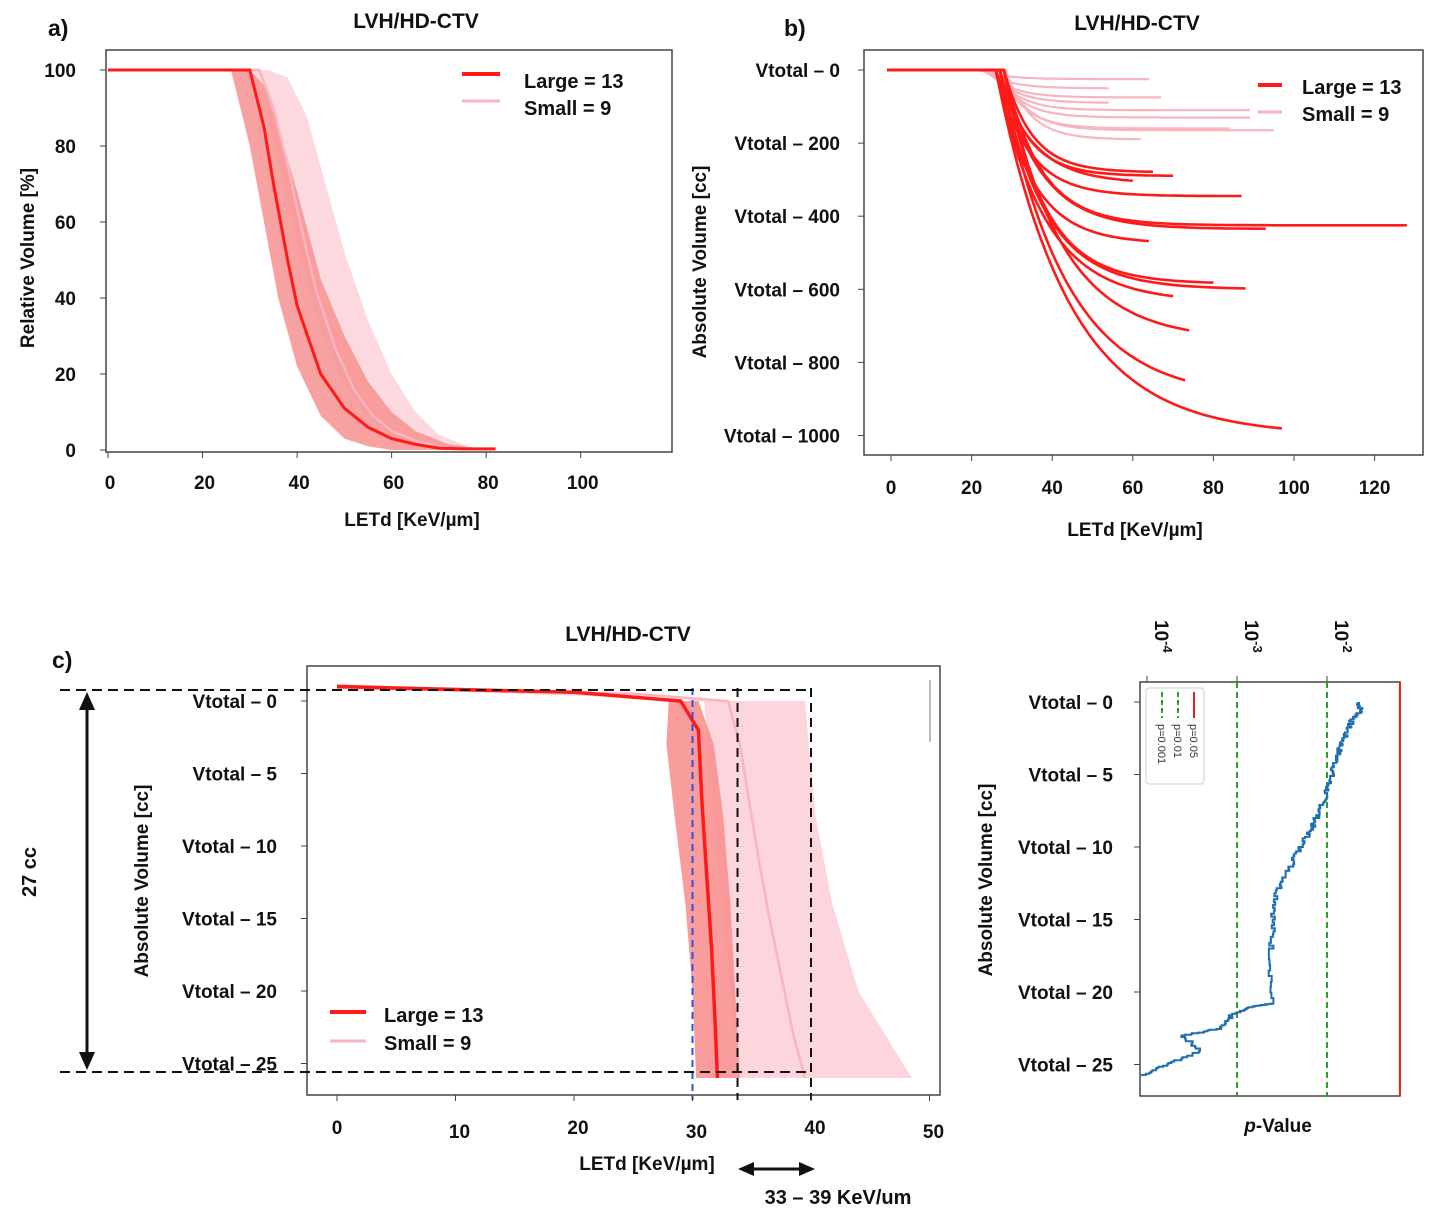  I want to click on xtick-label-b: 40, so click(1052, 488).